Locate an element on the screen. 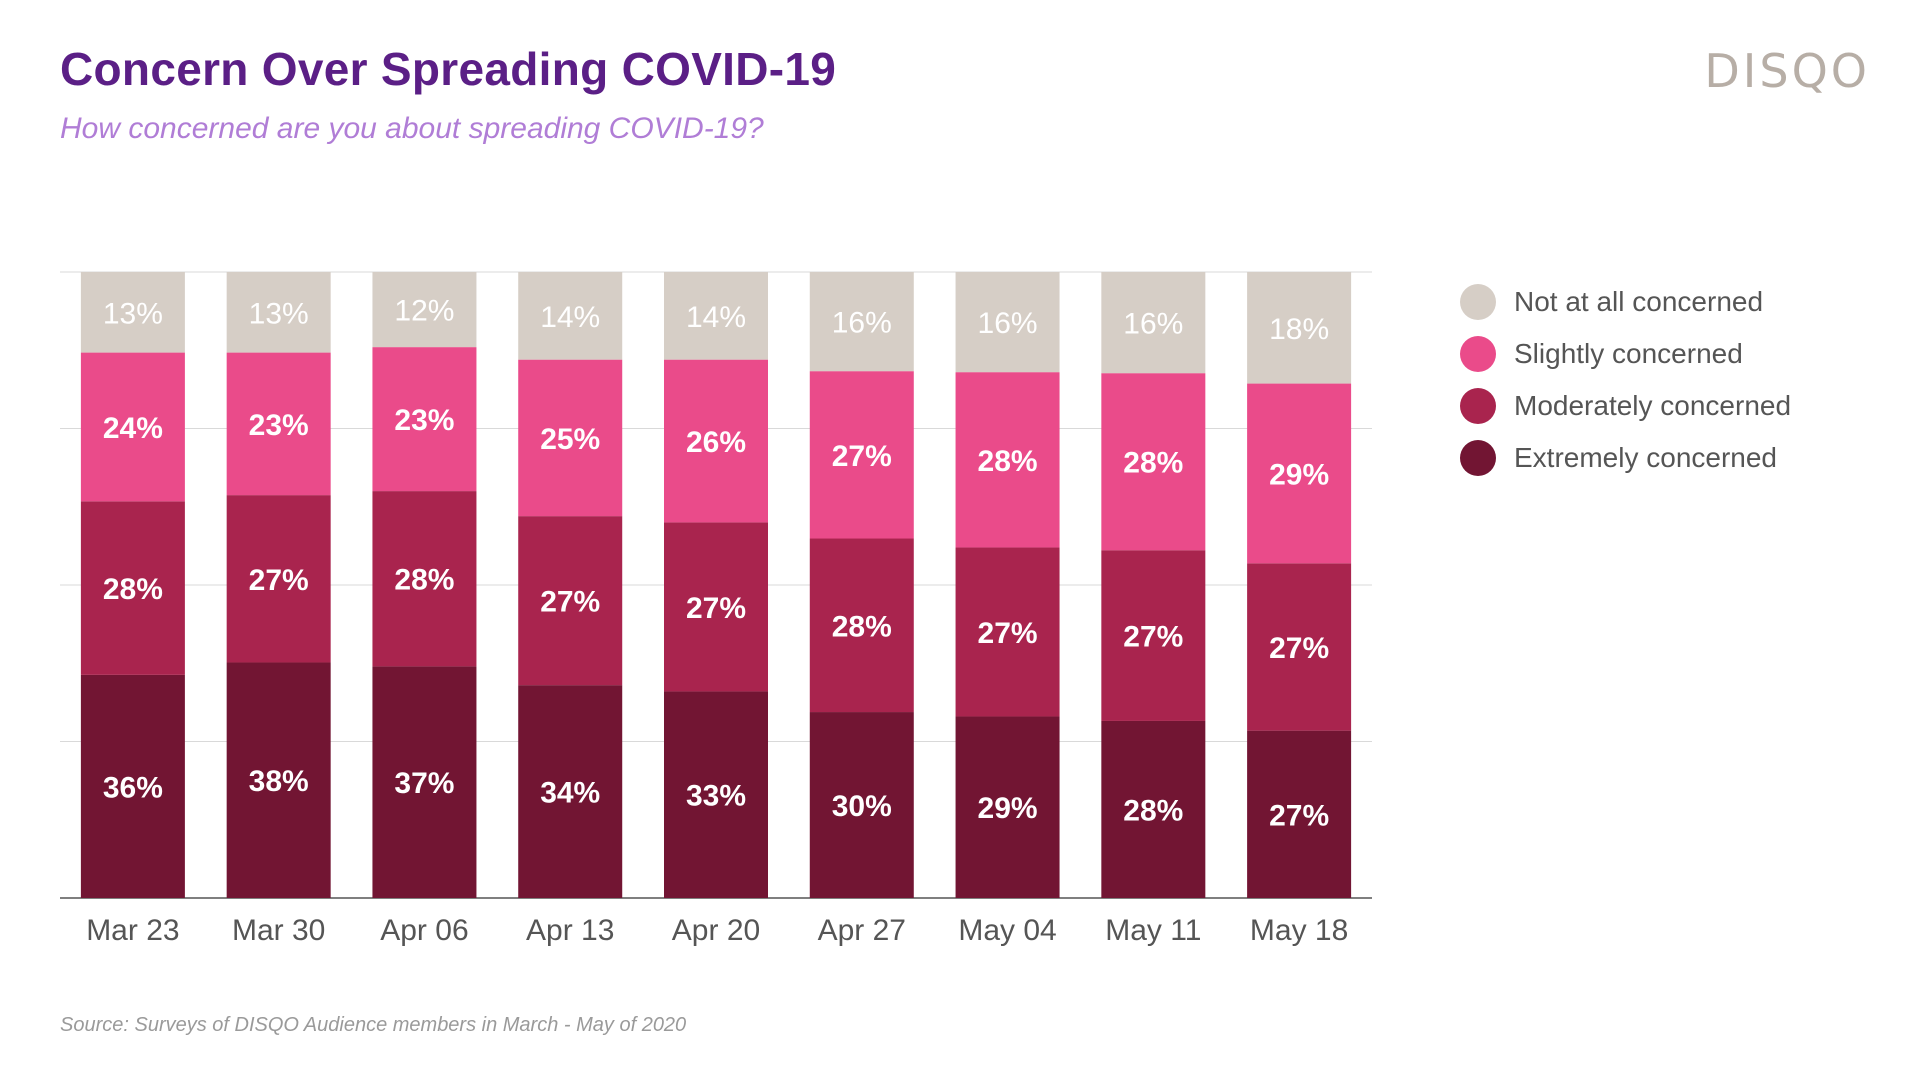 This screenshot has height=1080, width=1920. data-label: 36% is located at coordinates (133, 787).